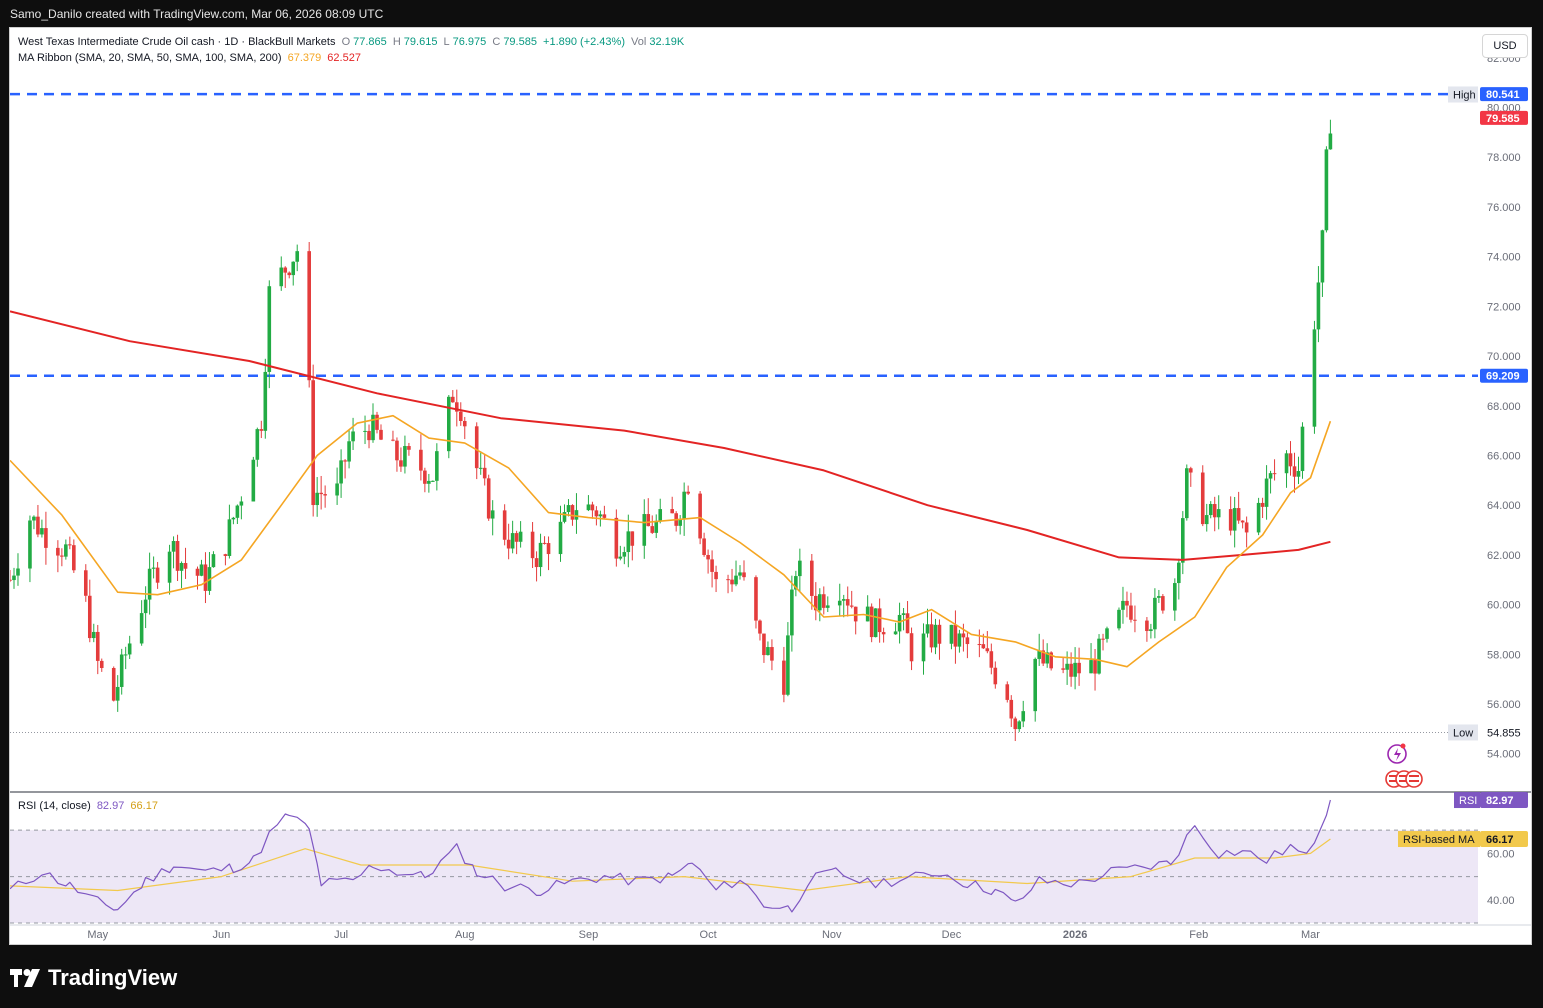 Image resolution: width=1543 pixels, height=1008 pixels. What do you see at coordinates (584, 42) in the screenshot?
I see `change-value: +1.890 (+2.43%)` at bounding box center [584, 42].